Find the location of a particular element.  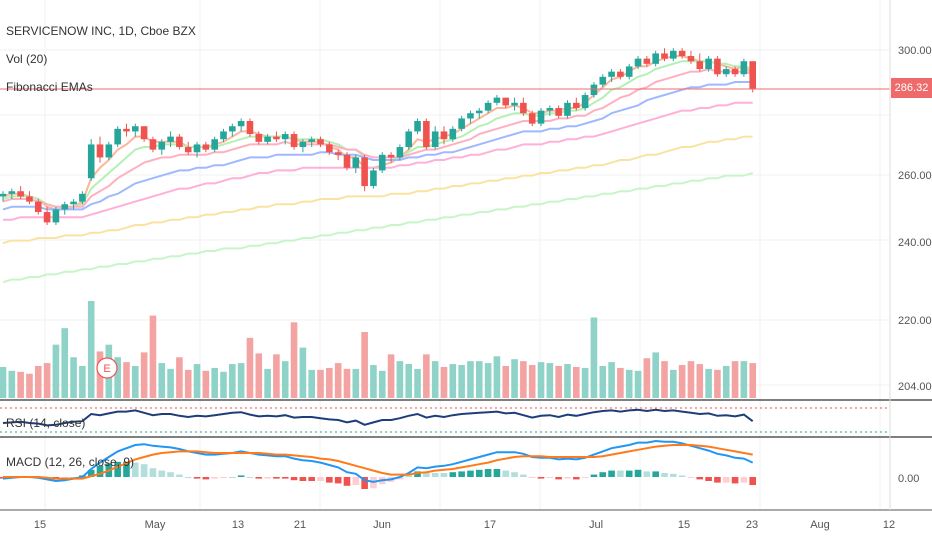

signal-line is located at coordinates (378, 462).